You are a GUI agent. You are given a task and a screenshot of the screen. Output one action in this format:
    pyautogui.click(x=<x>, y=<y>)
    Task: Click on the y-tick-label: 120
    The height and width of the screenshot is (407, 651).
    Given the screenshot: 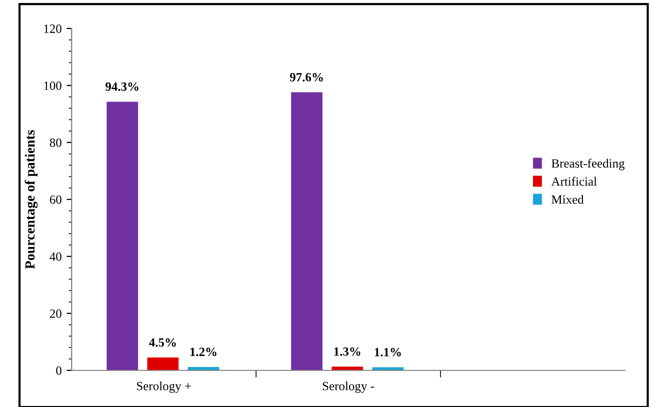 What is the action you would take?
    pyautogui.click(x=53, y=28)
    